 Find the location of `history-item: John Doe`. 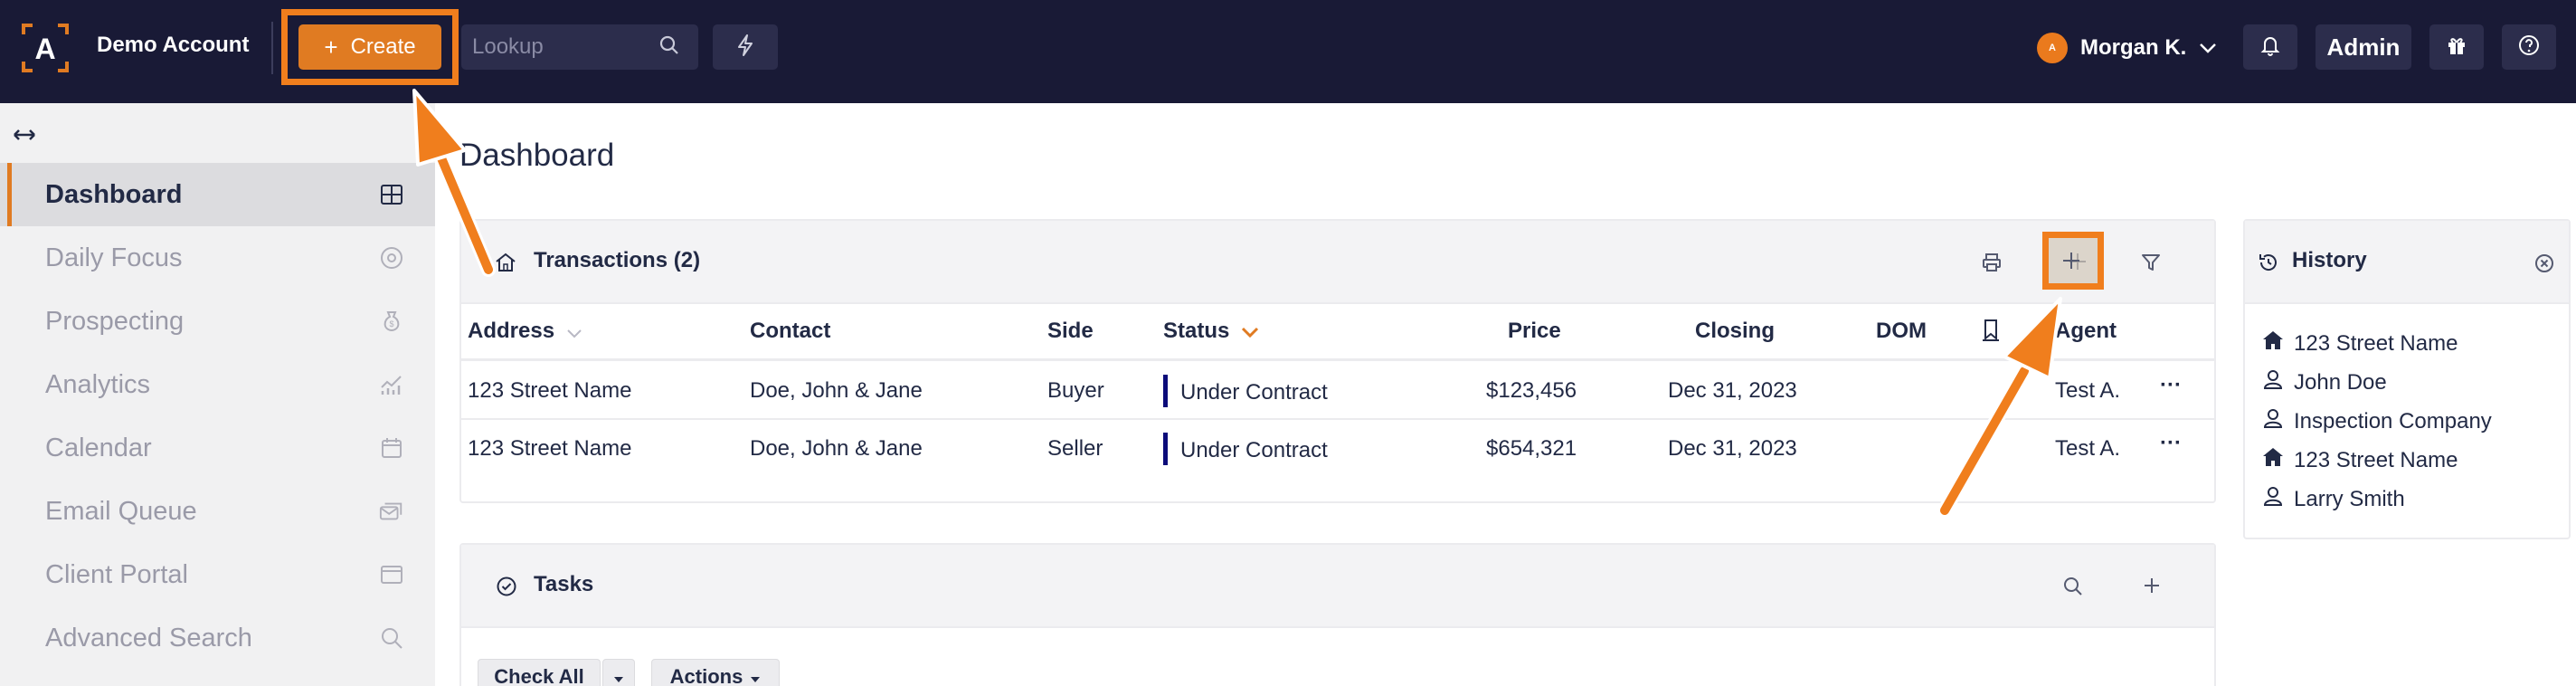

history-item: John Doe is located at coordinates (2324, 382).